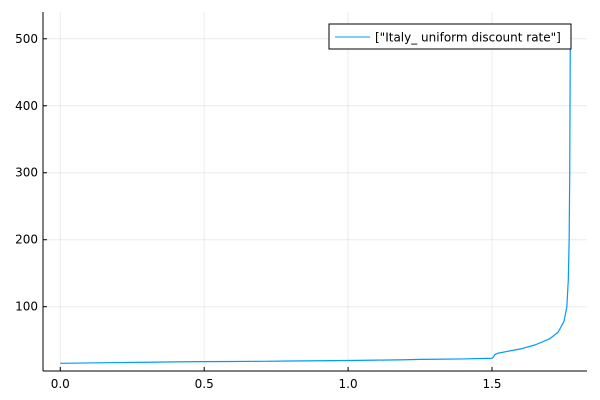  I want to click on y-tick-label: 300, so click(26, 173).